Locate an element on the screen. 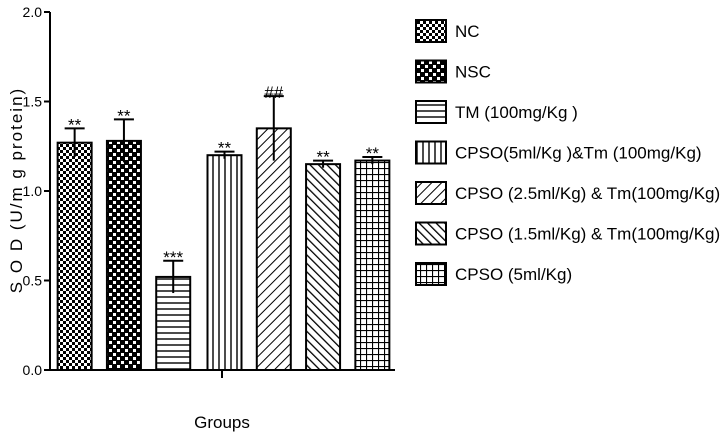 This screenshot has height=440, width=720. significance-label-7: ** is located at coordinates (373, 153).